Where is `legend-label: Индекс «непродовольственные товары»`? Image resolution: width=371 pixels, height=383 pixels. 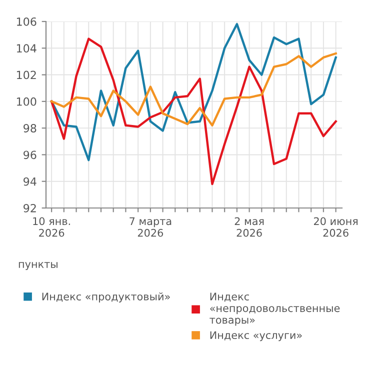
legend-label: Индекс «непродовольственные товары» is located at coordinates (275, 309).